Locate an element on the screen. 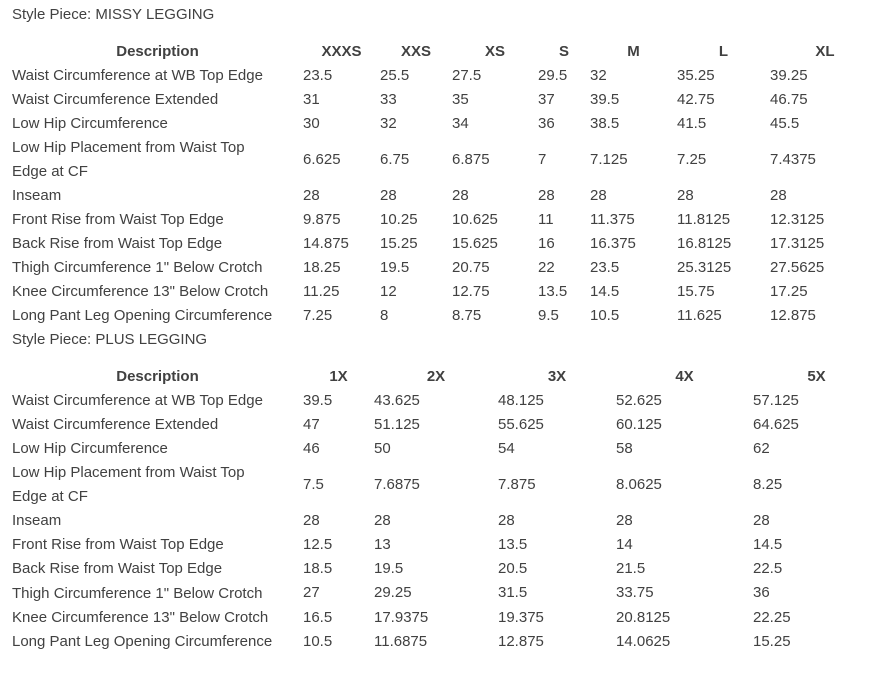 Image resolution: width=892 pixels, height=673 pixels. measurement-value: 27.5625 is located at coordinates (797, 268).